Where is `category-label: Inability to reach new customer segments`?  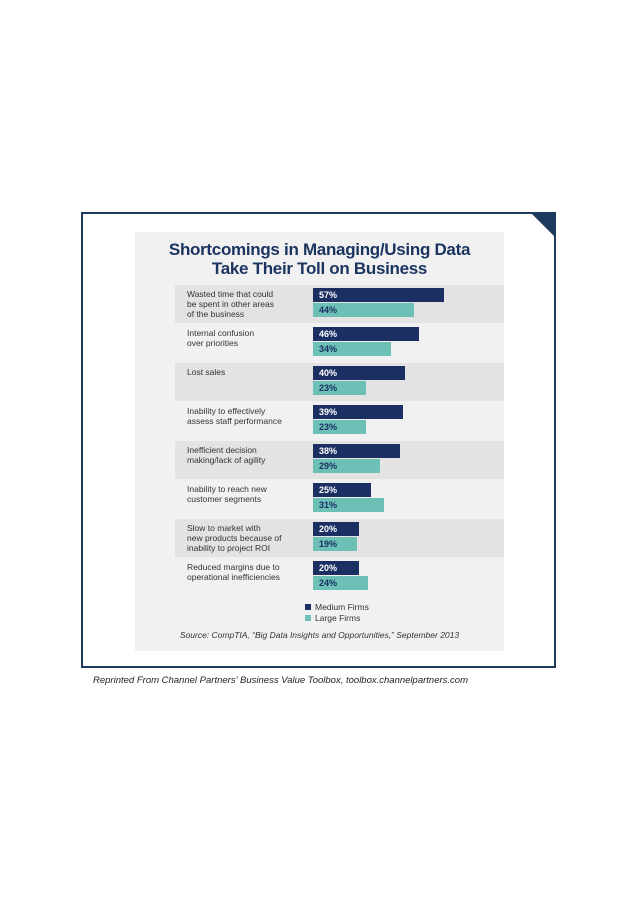 category-label: Inability to reach new customer segments is located at coordinates (227, 494).